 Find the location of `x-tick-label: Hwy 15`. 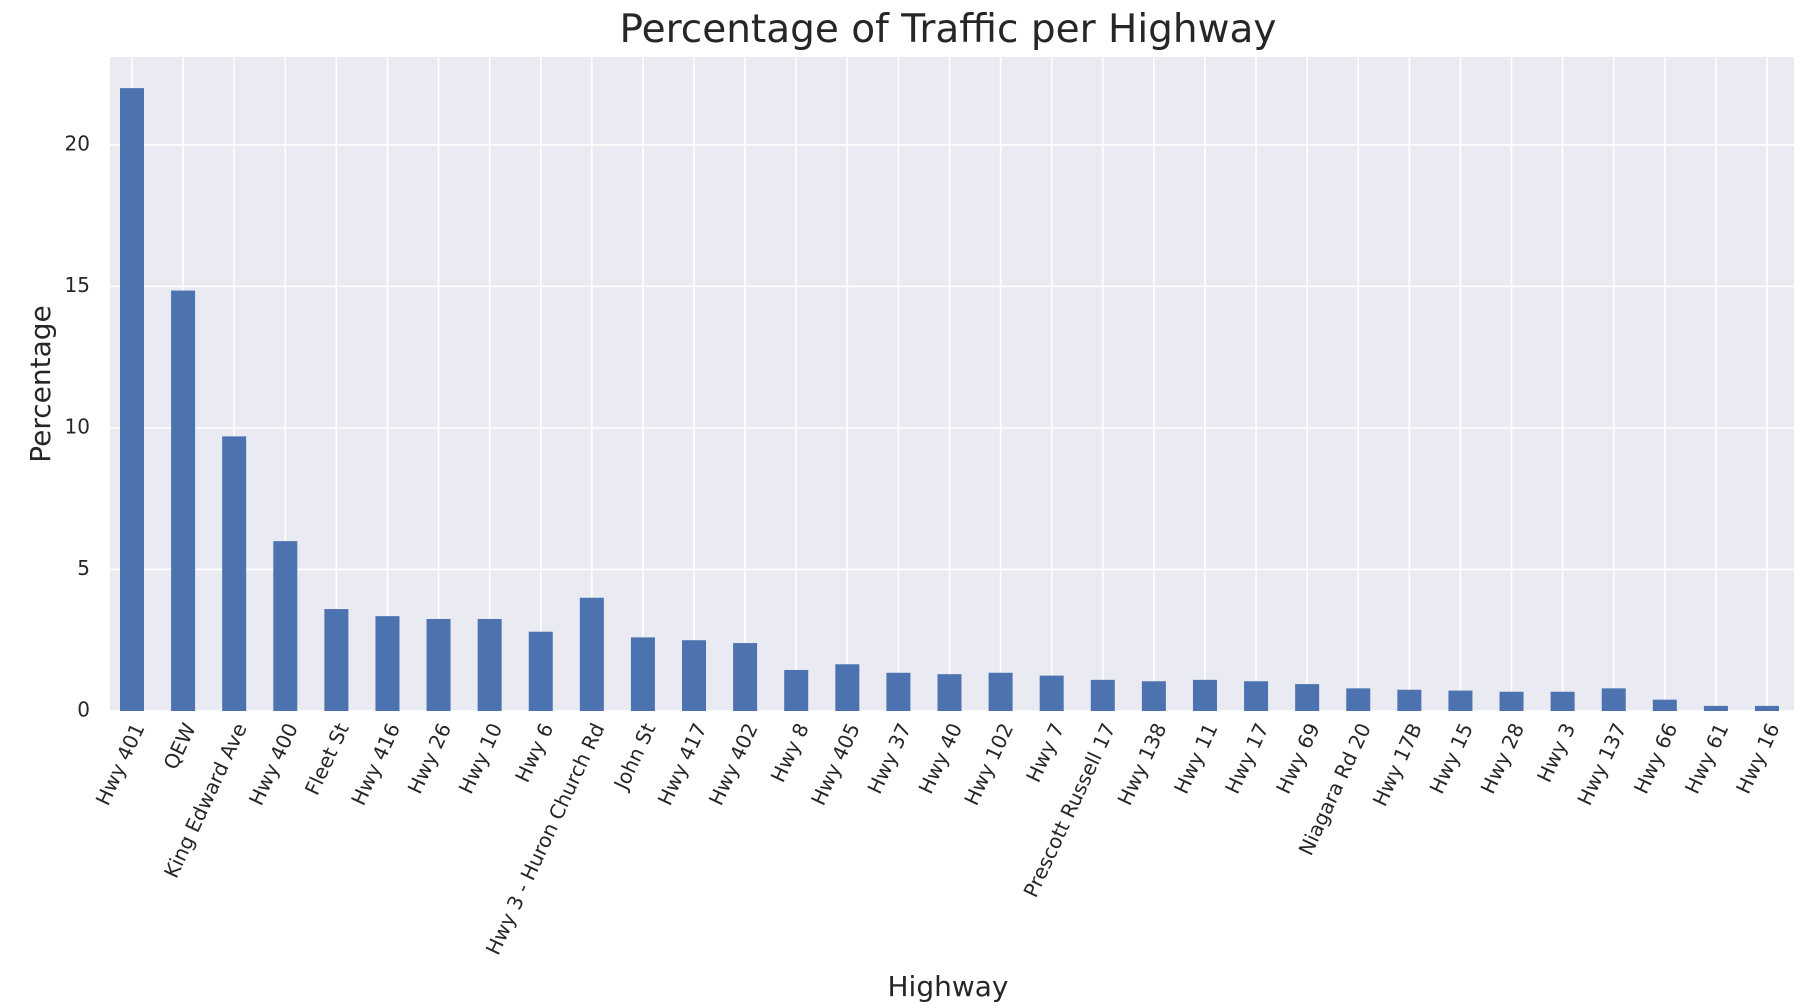

x-tick-label: Hwy 15 is located at coordinates (1450, 758).